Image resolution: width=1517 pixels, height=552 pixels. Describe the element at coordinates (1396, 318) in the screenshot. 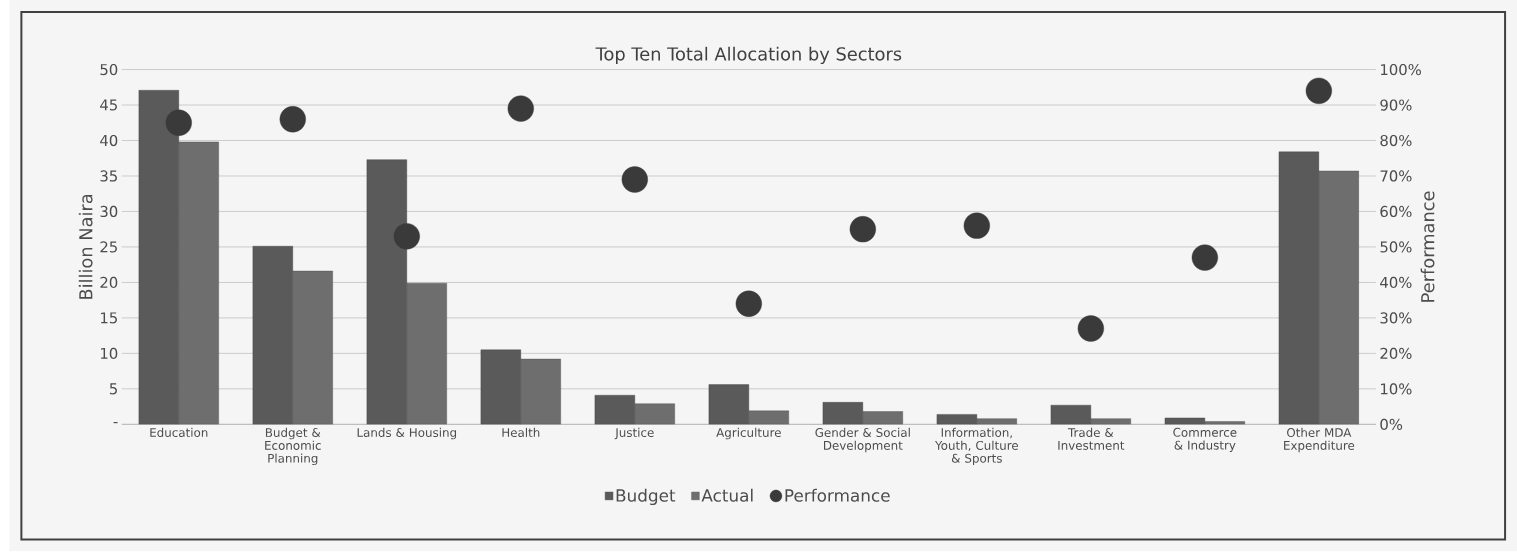

I see `y2-tick-label: 30%` at that location.